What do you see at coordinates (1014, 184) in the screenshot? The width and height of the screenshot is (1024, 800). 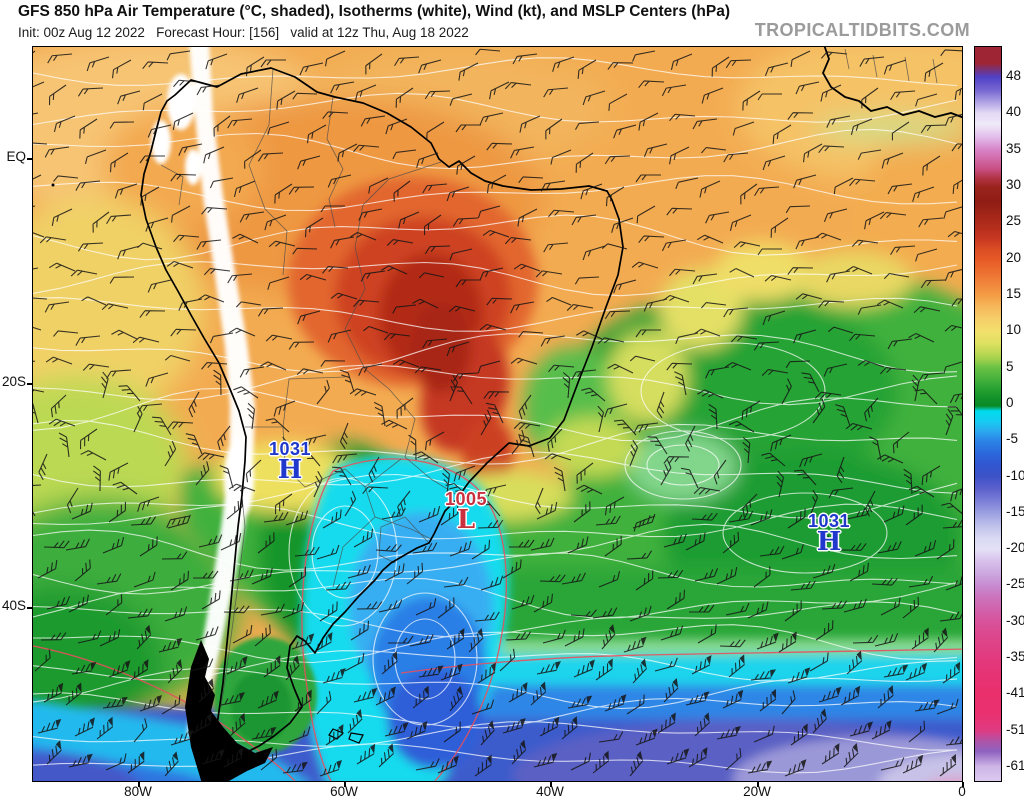 I see `colorbar-label: 30` at bounding box center [1014, 184].